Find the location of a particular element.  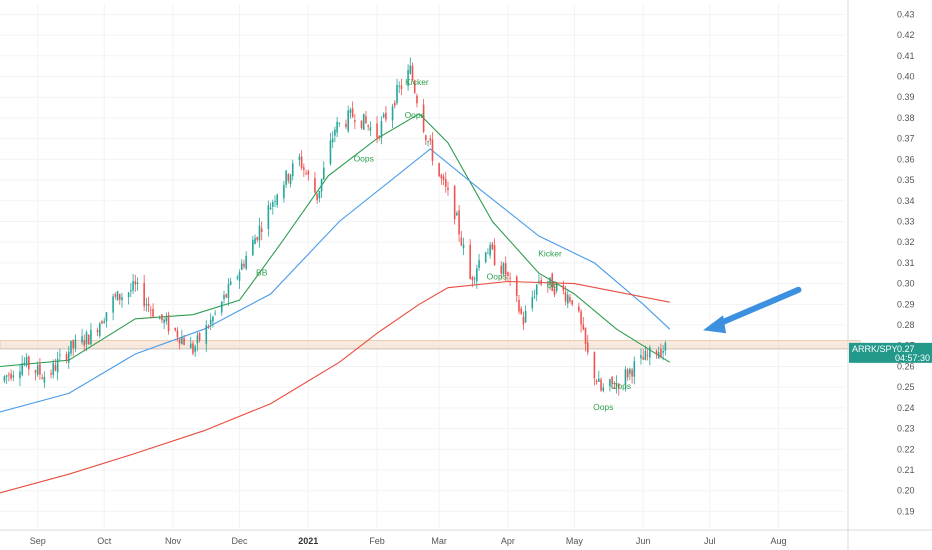

arrow-annotation is located at coordinates (752, 310).